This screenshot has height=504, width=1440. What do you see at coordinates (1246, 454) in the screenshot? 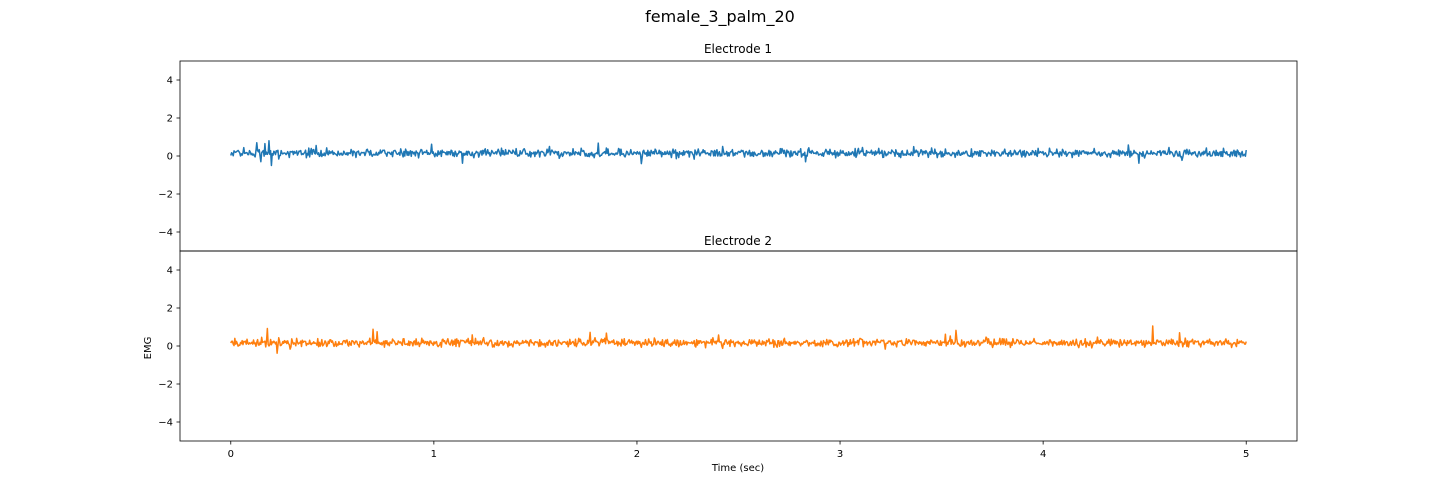
I see `x-tick-label: 5` at bounding box center [1246, 454].